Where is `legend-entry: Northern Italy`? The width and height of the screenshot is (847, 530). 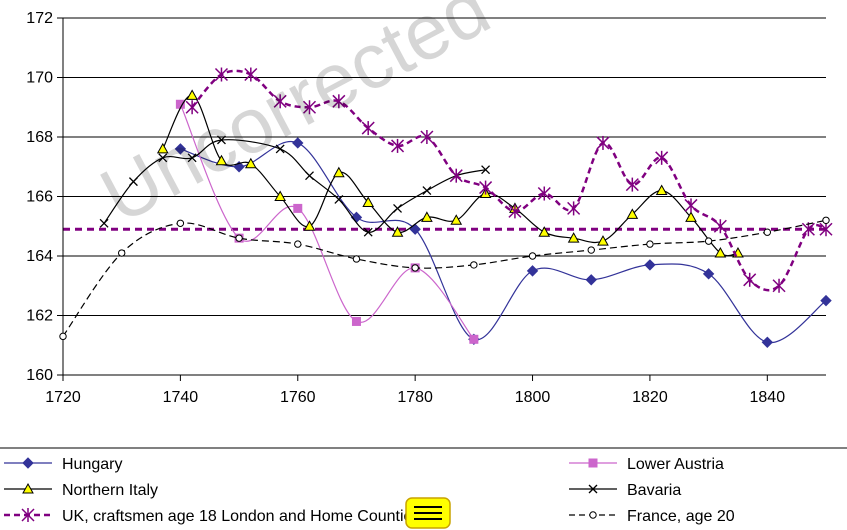 legend-entry: Northern Italy is located at coordinates (81, 490).